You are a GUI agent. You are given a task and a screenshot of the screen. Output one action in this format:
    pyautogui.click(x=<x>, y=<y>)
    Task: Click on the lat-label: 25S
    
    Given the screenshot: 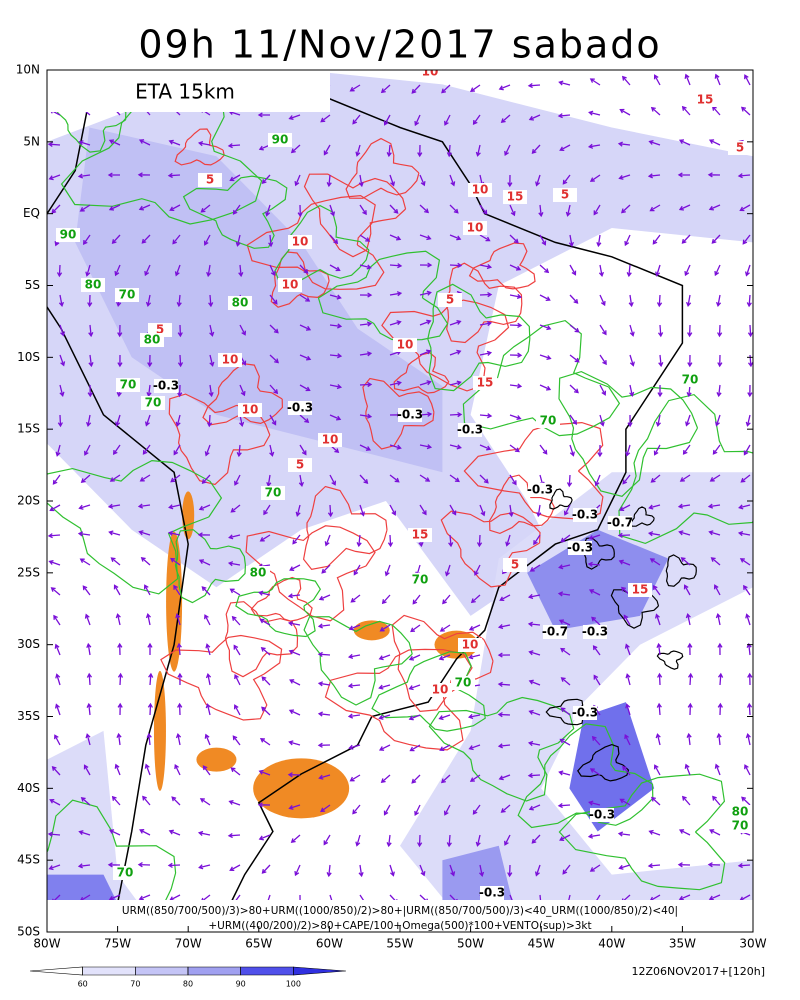 What is the action you would take?
    pyautogui.click(x=28, y=572)
    